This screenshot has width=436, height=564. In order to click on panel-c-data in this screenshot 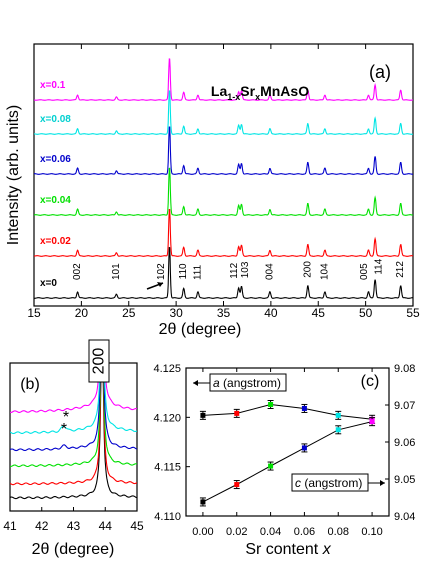, I will do `click(287, 453)`.